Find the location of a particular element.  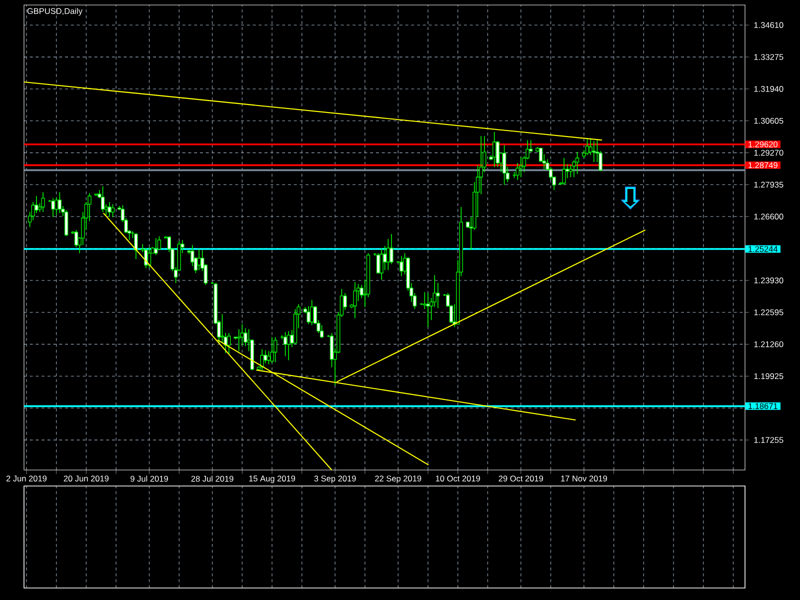

x-tick-label: 10 Oct 2019 is located at coordinates (458, 479).